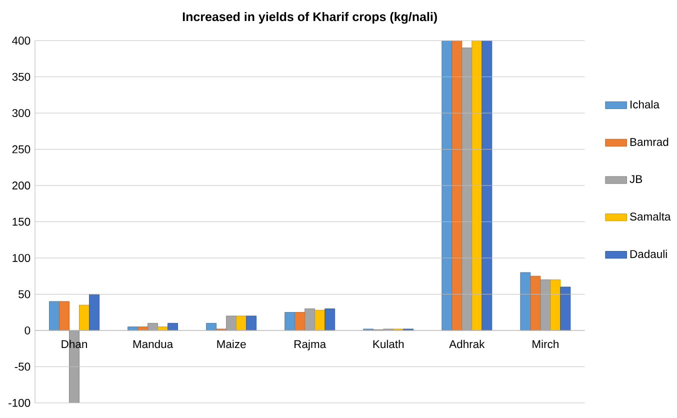  I want to click on chart-title: Increased in yields of Kharif crops (kg/nali), so click(309, 18).